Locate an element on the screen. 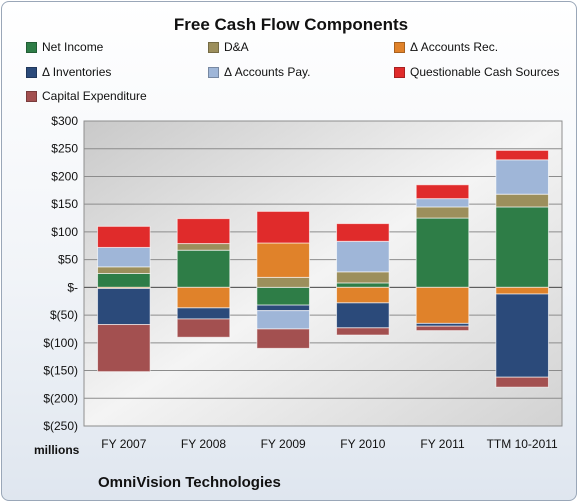 The width and height of the screenshot is (578, 502). x-tick-label: FY 2009 is located at coordinates (283, 444).